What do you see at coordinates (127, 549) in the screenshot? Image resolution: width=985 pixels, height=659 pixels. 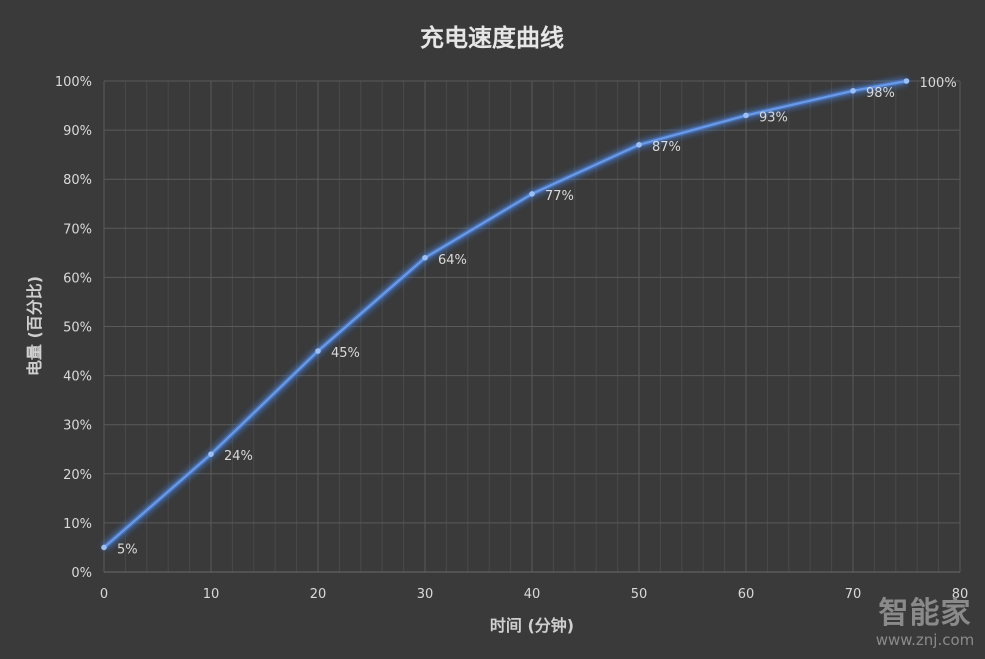 I see `data-label: 5%` at bounding box center [127, 549].